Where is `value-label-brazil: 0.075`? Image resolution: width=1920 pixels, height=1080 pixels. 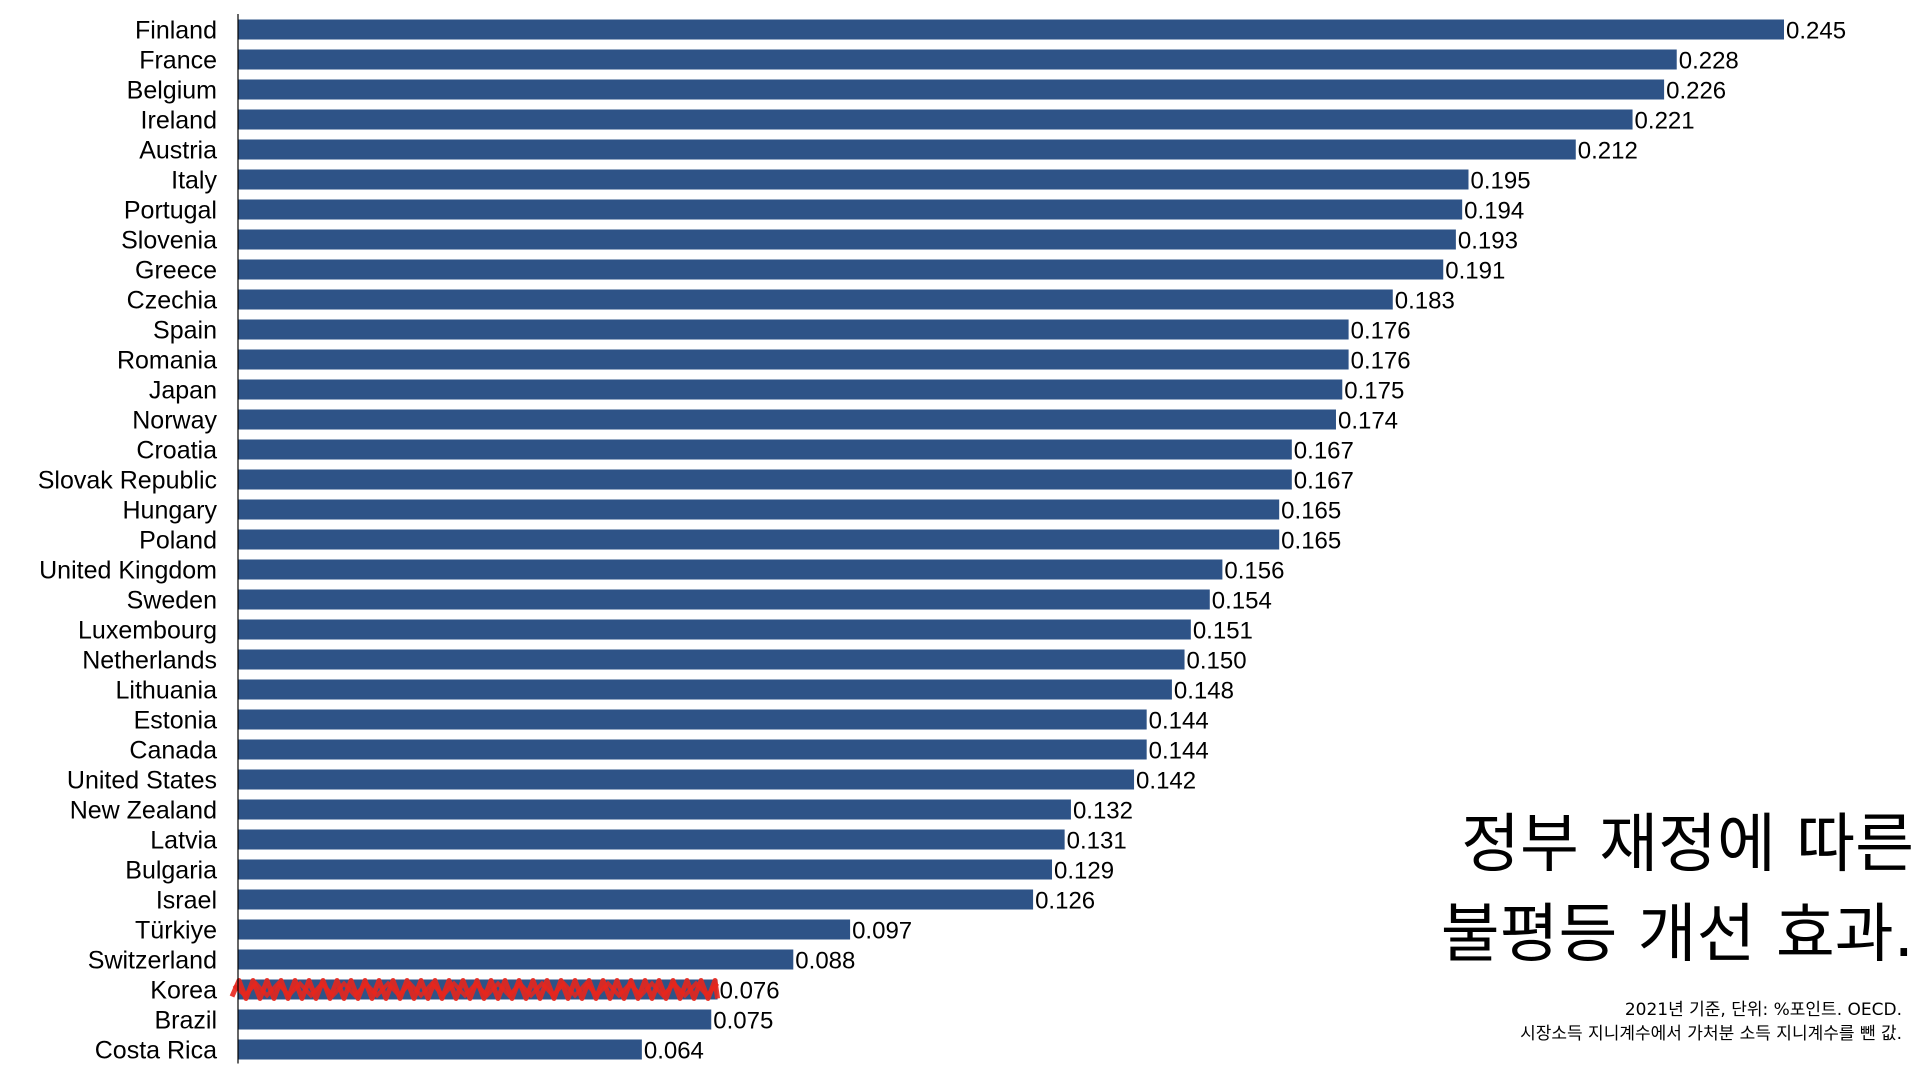 value-label-brazil: 0.075 is located at coordinates (743, 1021).